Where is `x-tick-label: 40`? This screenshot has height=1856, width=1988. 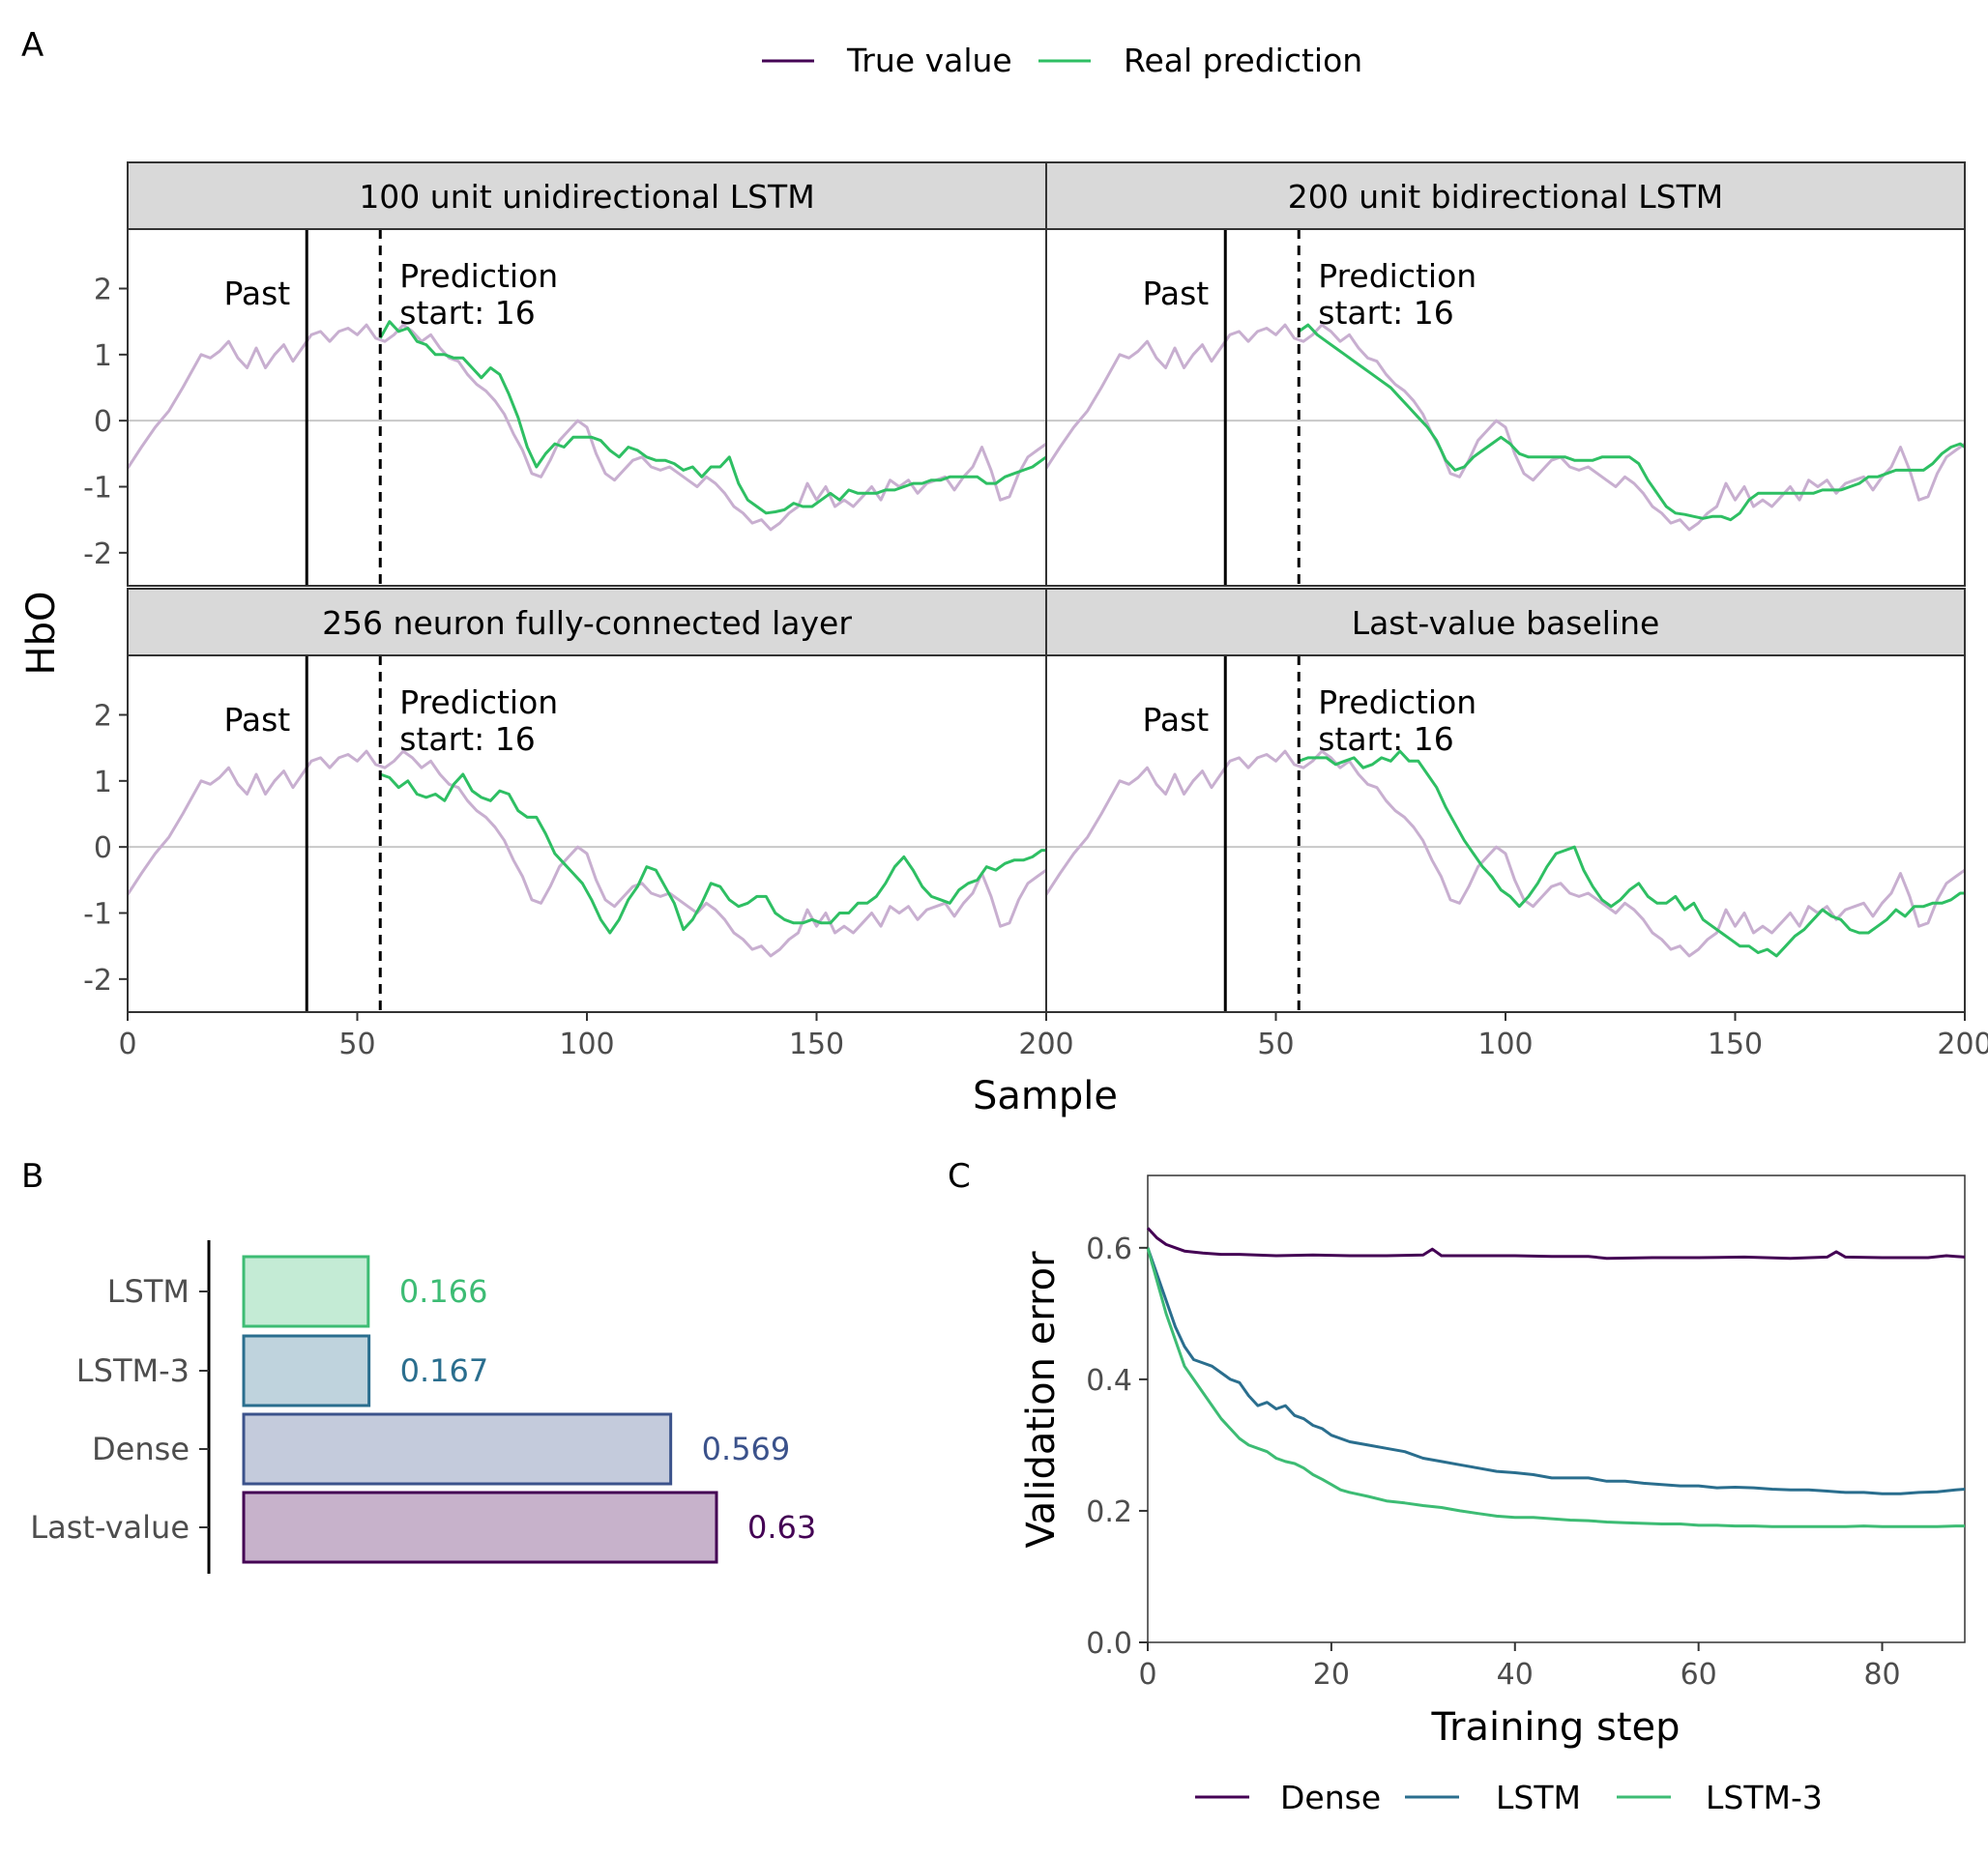
x-tick-label: 40 is located at coordinates (1515, 1675).